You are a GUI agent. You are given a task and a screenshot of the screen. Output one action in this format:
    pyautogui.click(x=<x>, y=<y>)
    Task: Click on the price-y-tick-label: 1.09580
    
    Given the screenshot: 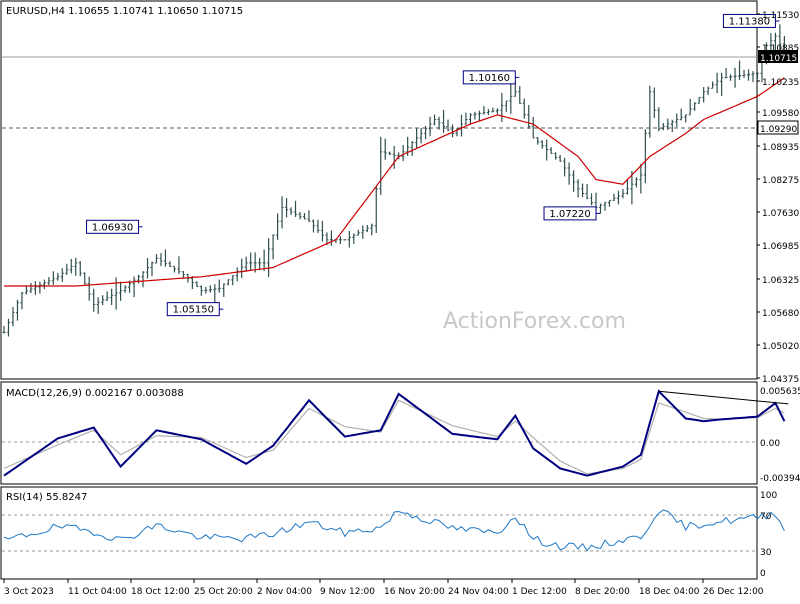 What is the action you would take?
    pyautogui.click(x=780, y=114)
    